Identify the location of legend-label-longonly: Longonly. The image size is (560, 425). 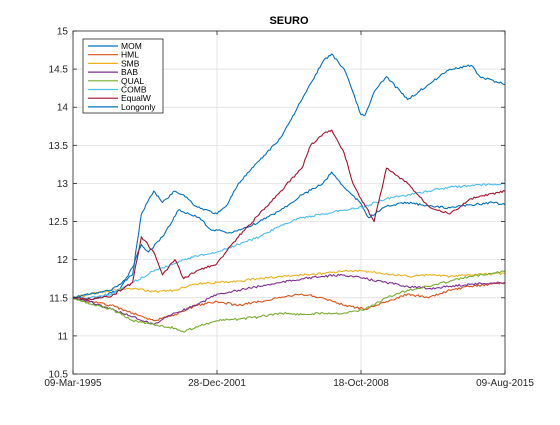
(138, 107).